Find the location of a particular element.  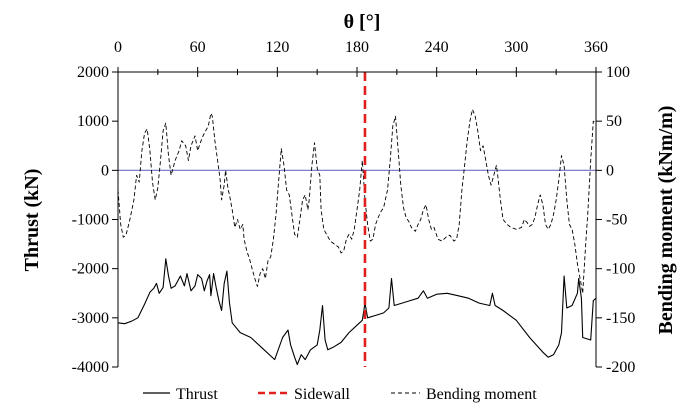

legend: Thrust Sidewall Bending moment is located at coordinates (340, 394).